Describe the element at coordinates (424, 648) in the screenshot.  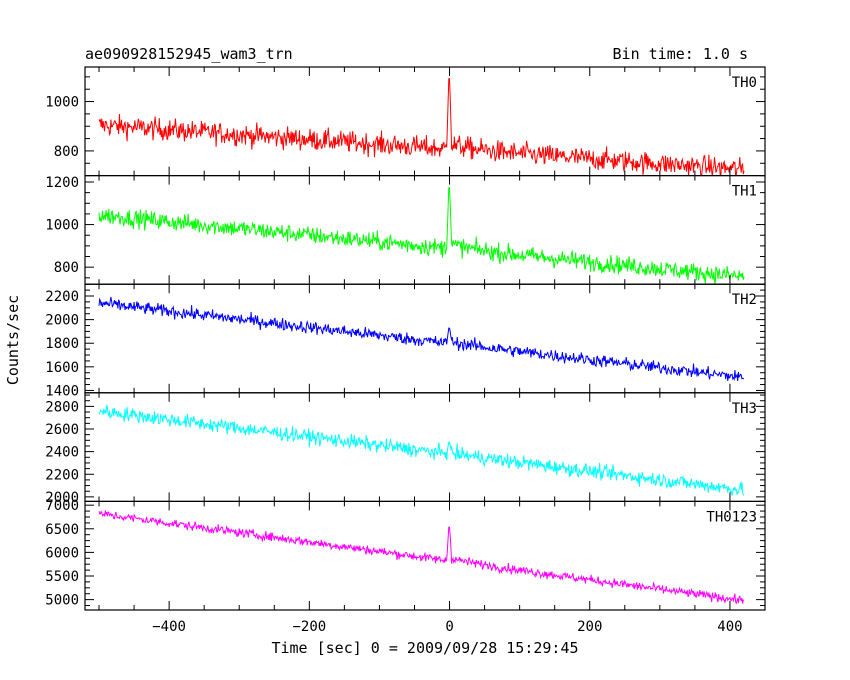
I see `x-axis-label: Time [sec] 0 = 2009/09/28 15:29:45` at that location.